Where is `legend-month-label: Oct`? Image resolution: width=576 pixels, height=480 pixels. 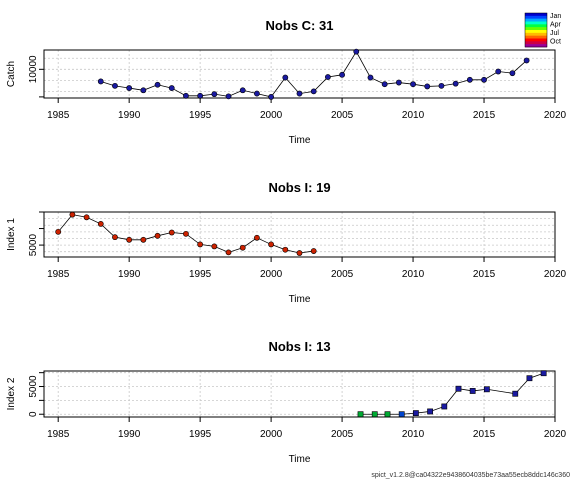 legend-month-label: Oct is located at coordinates (555, 42).